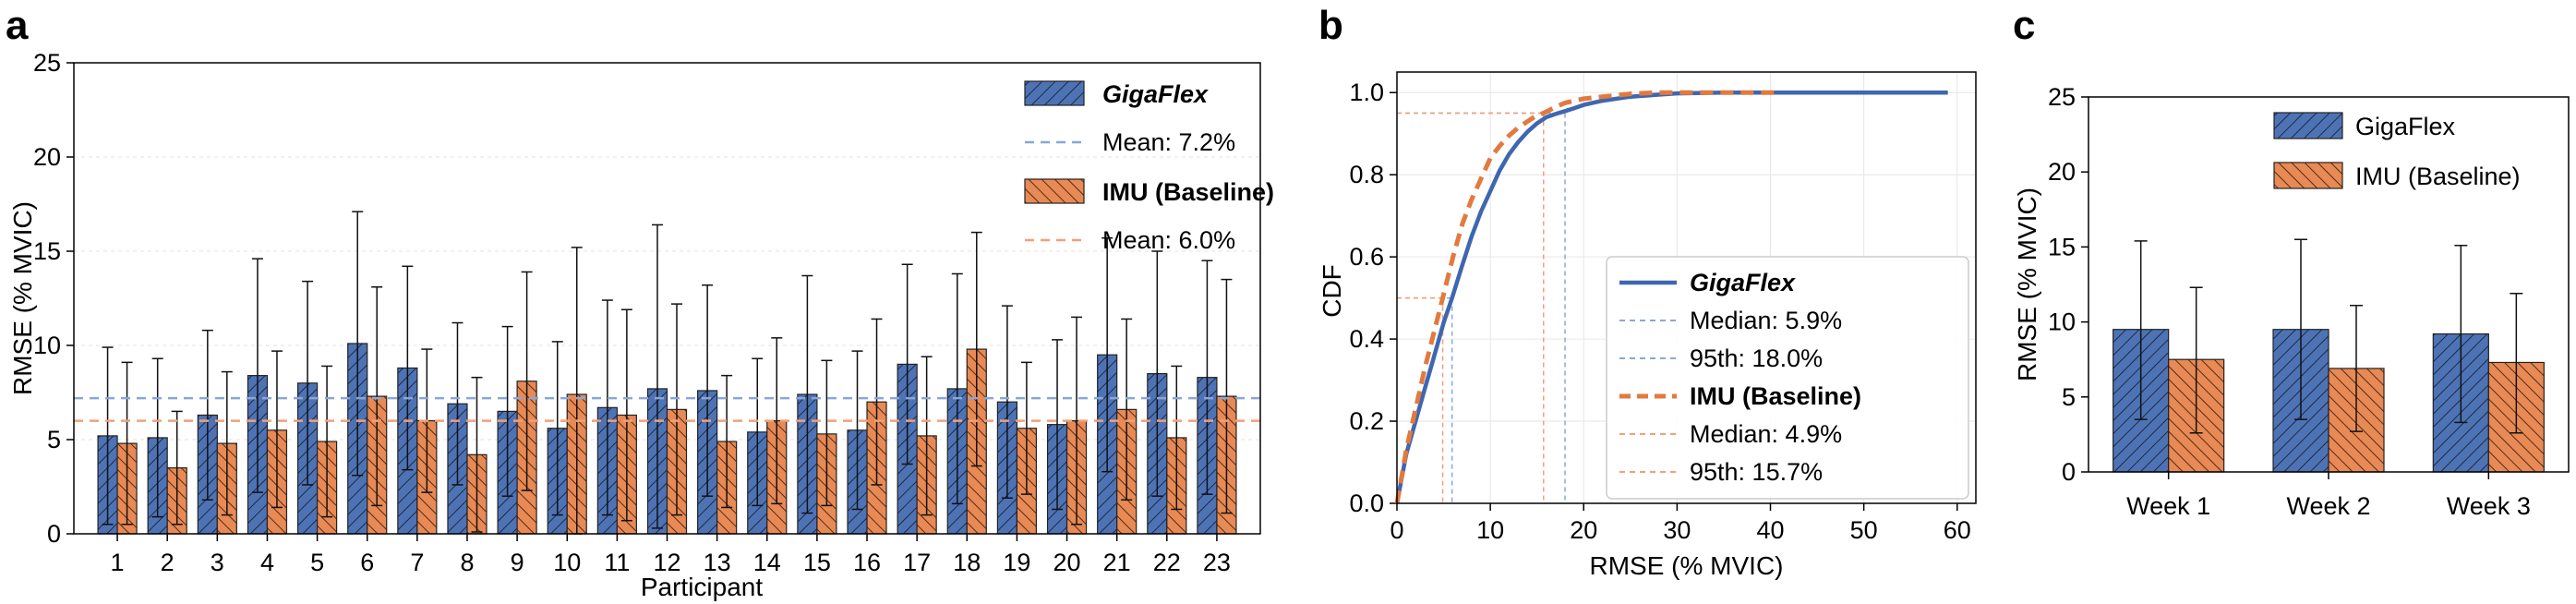 This screenshot has width=2576, height=604. What do you see at coordinates (1117, 562) in the screenshot?
I see `x-tick-label: 21` at bounding box center [1117, 562].